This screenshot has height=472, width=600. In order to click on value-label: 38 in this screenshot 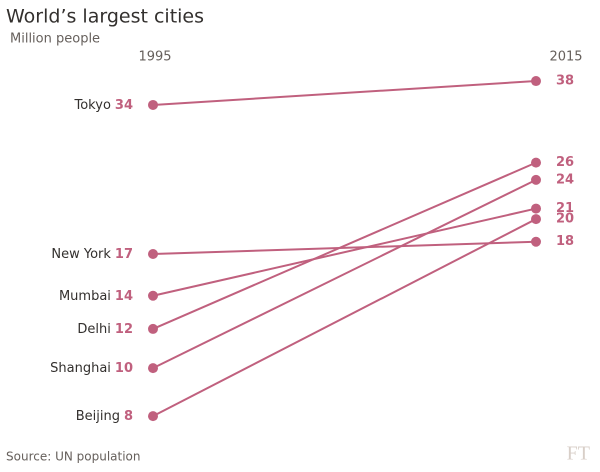, I will do `click(565, 81)`.